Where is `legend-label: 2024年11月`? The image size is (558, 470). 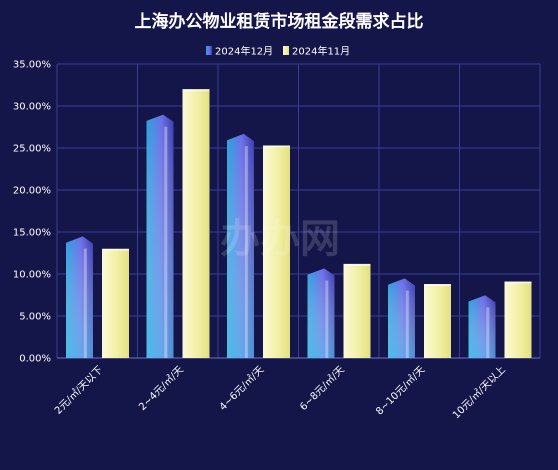 legend-label: 2024年11月 is located at coordinates (321, 51).